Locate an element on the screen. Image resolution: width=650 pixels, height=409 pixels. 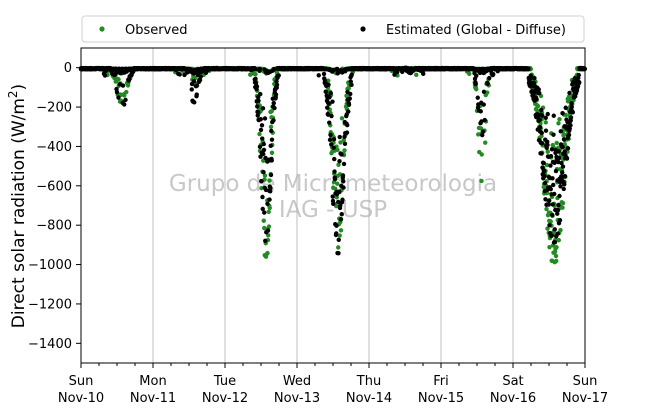
x-tick-label-date: Nov-16 is located at coordinates (513, 398).